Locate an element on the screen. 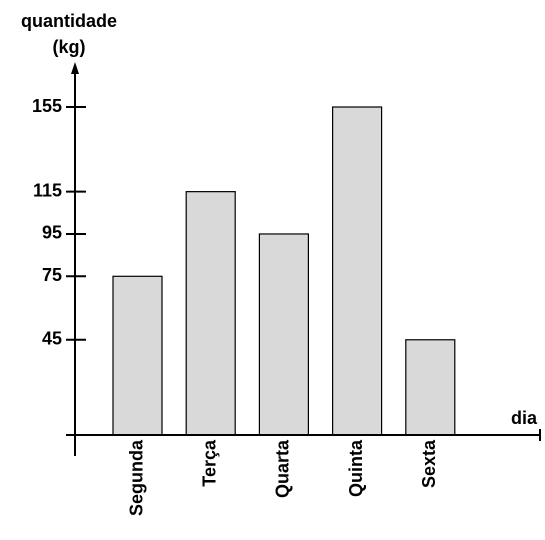  y-axis-title-line1: quantidade is located at coordinates (69, 21).